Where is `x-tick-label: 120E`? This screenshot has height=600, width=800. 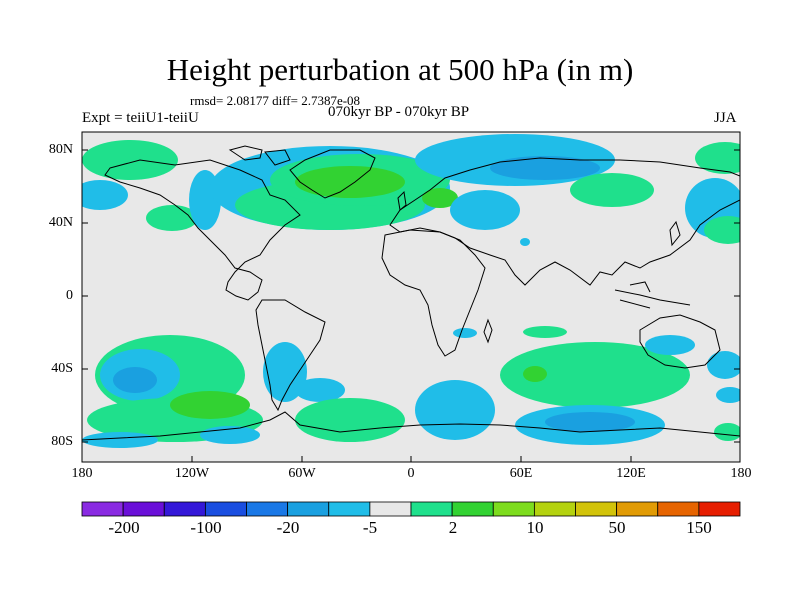
x-tick-label: 120E is located at coordinates (631, 473).